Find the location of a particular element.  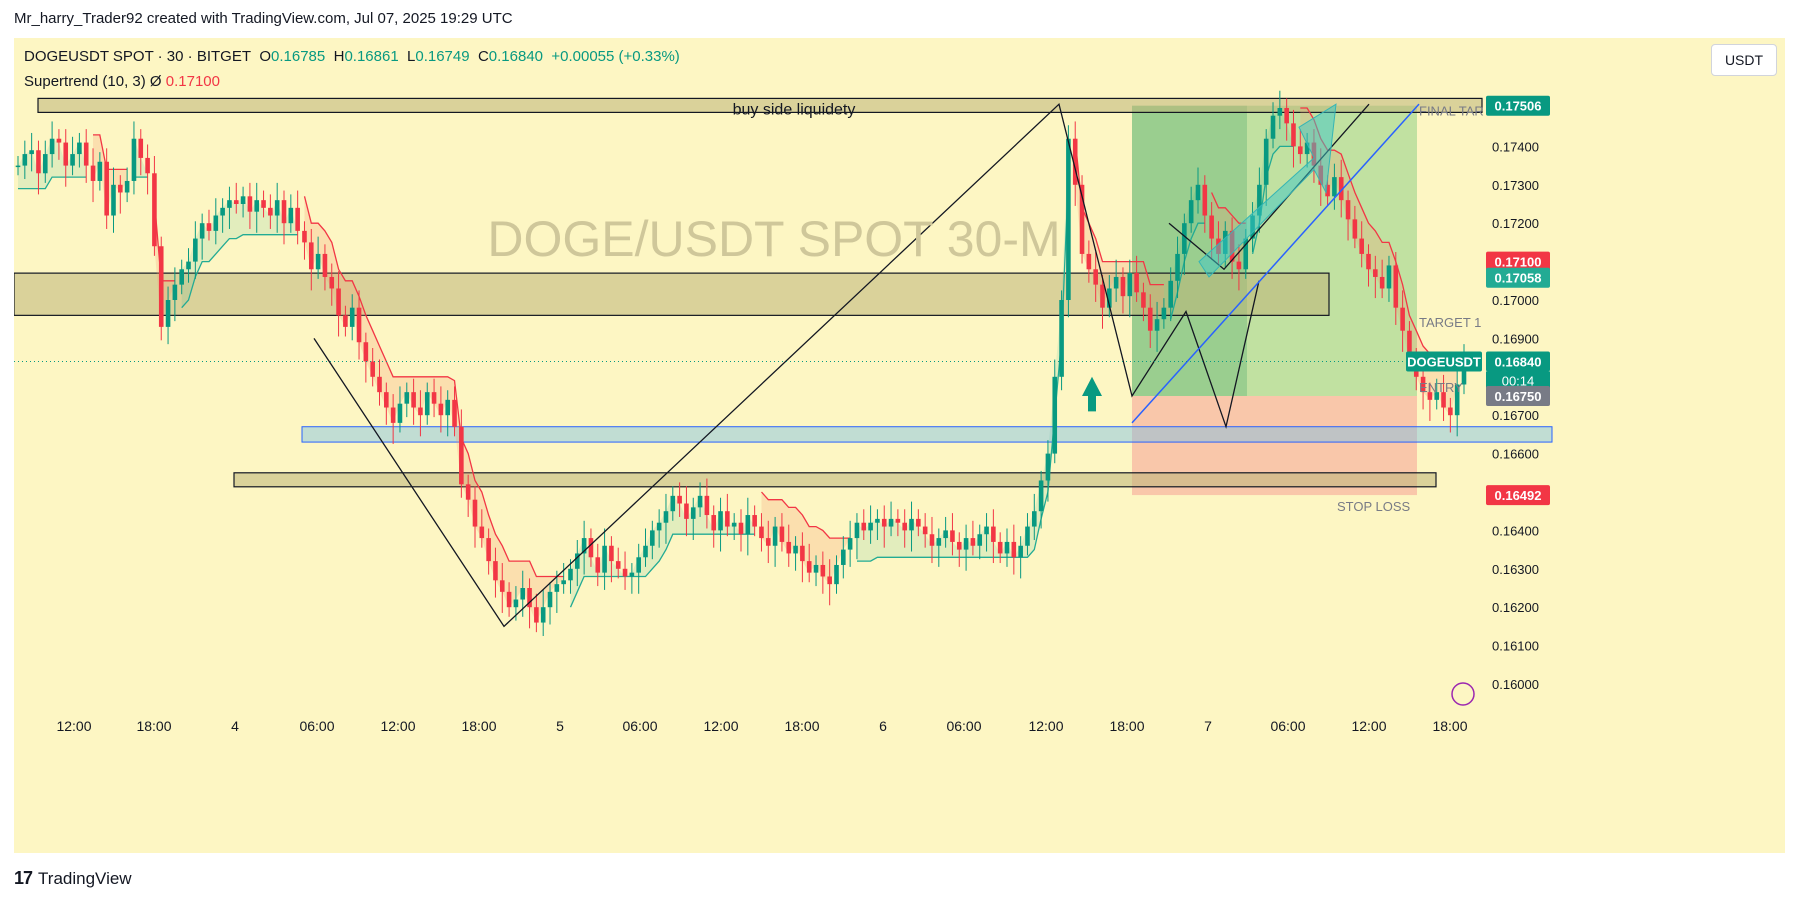

close-label: C is located at coordinates (483, 56).